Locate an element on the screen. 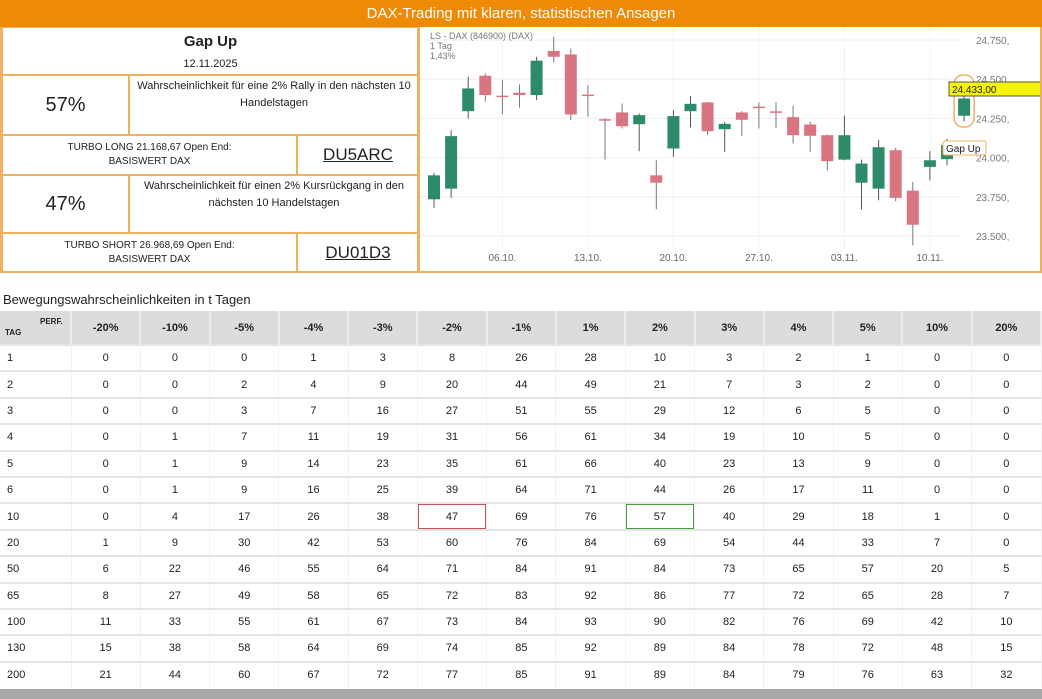  footer-bar is located at coordinates (521, 694).